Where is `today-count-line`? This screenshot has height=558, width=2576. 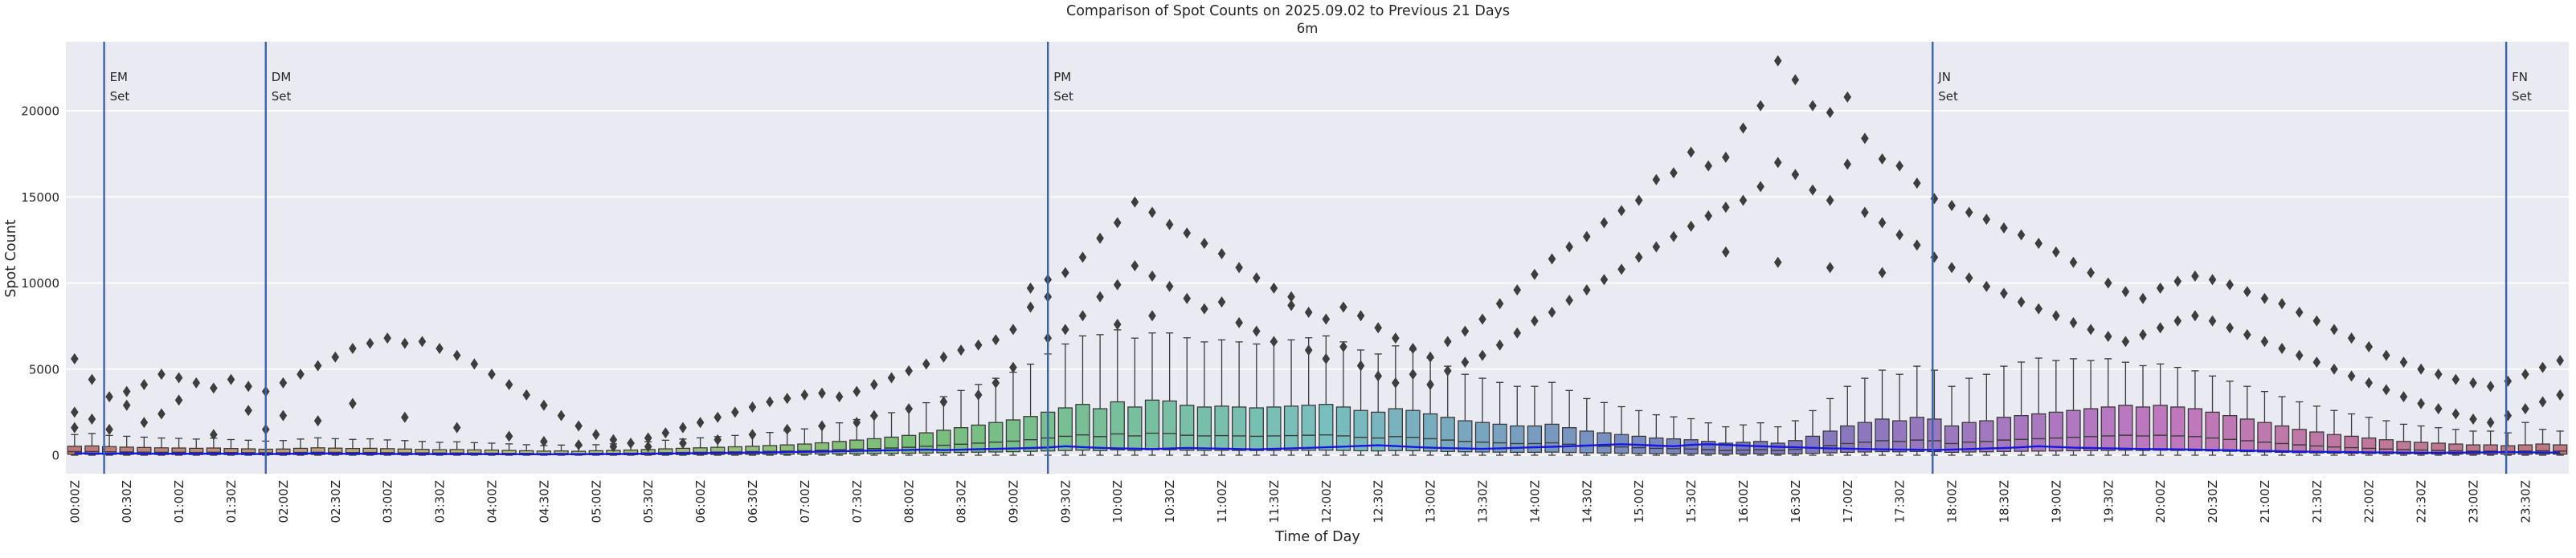 today-count-line is located at coordinates (1317, 449).